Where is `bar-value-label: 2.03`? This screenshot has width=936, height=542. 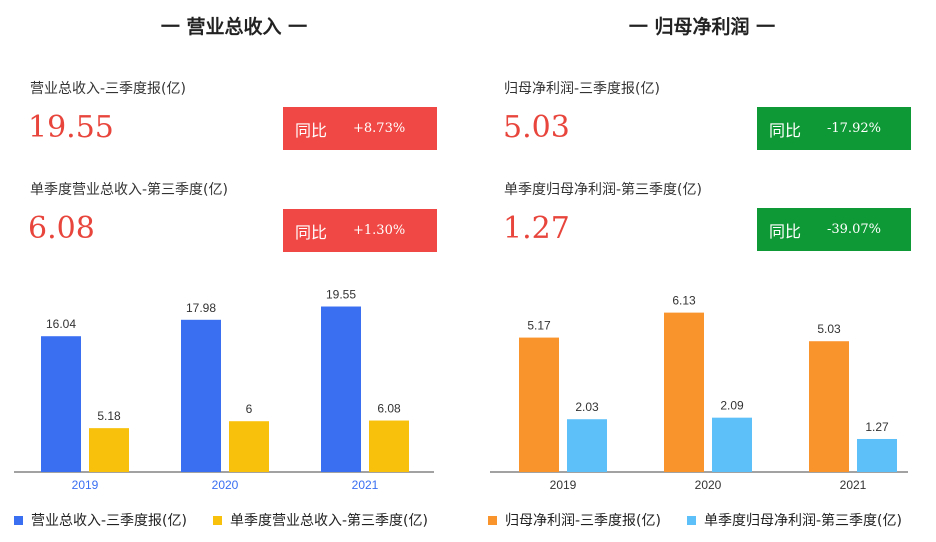 bar-value-label: 2.03 is located at coordinates (587, 407).